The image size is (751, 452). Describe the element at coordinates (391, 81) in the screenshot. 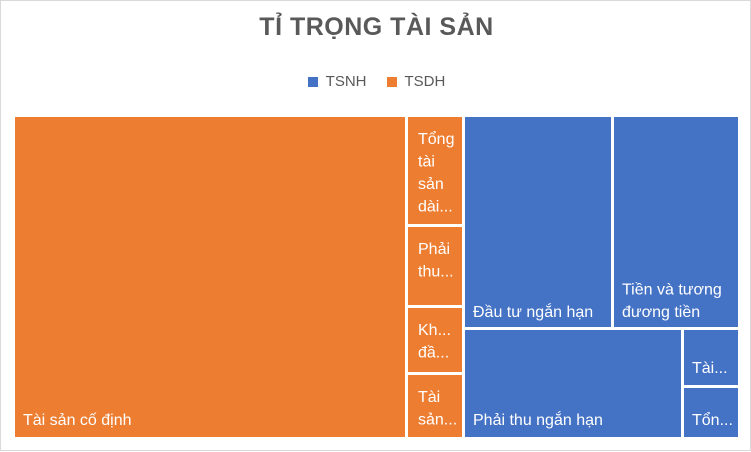

I see `legend-swatch-tsdh` at that location.